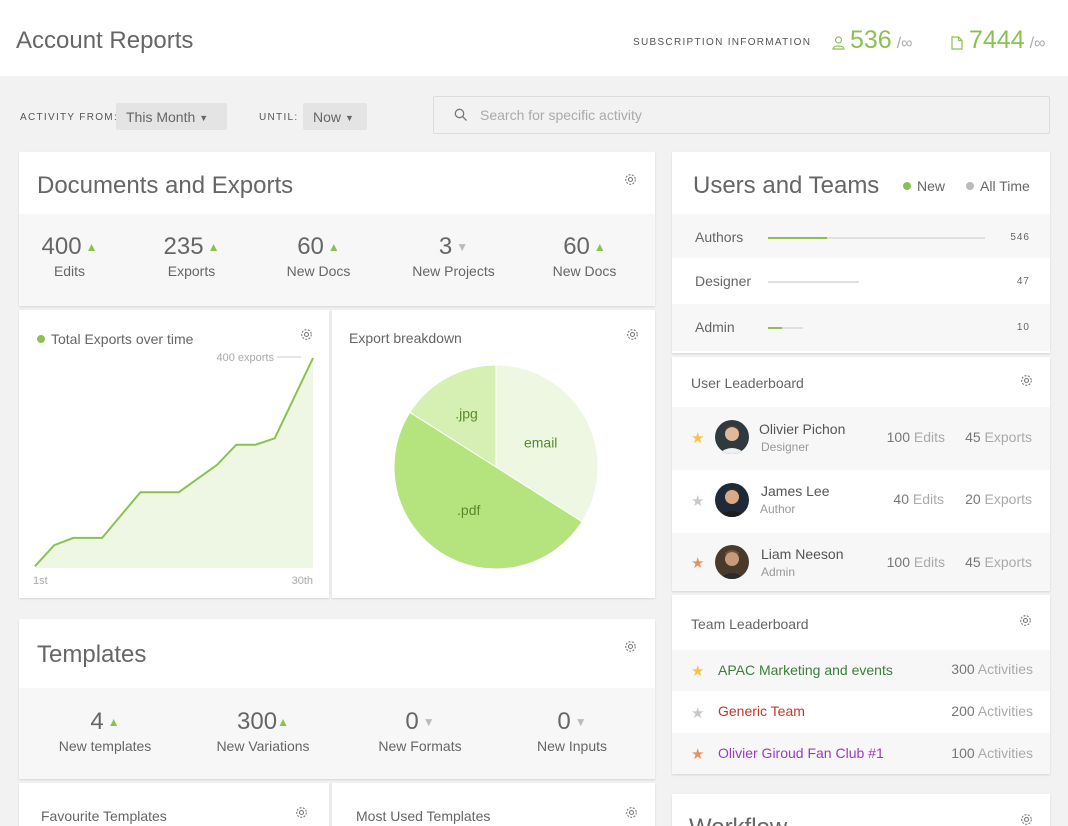 Image resolution: width=1068 pixels, height=826 pixels. What do you see at coordinates (493, 804) in the screenshot?
I see `most-used-templates-card: Most Used Templates` at bounding box center [493, 804].